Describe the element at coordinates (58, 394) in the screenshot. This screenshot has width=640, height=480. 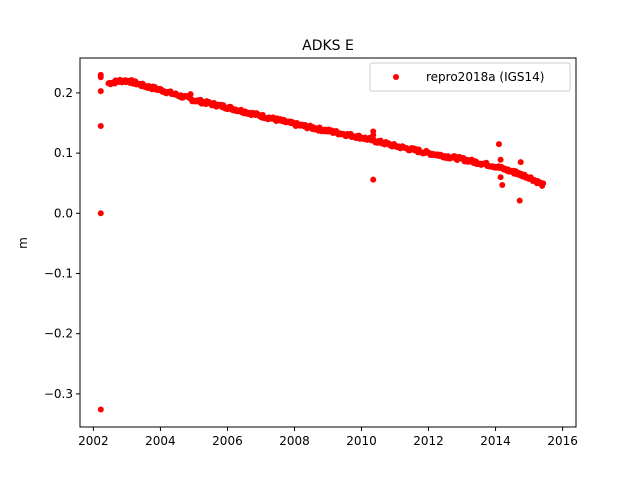
I see `y-tick-label: −0.3` at that location.